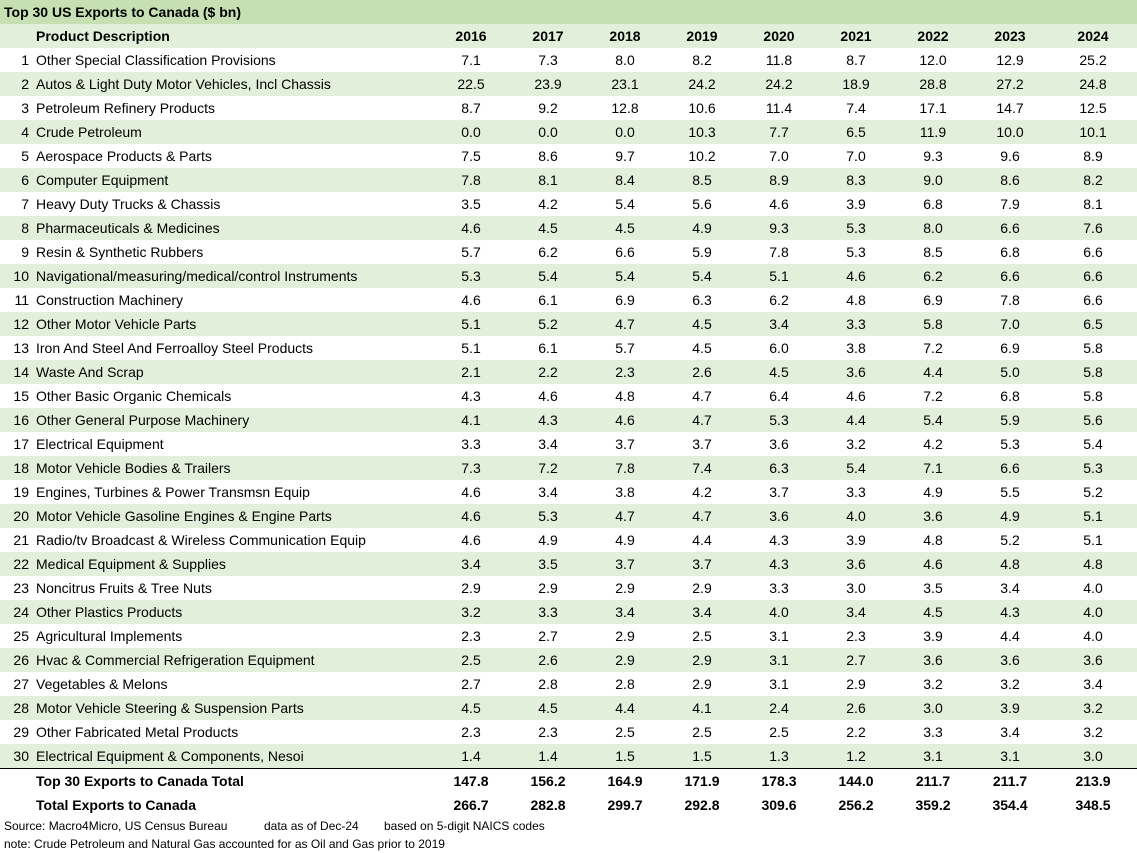 The width and height of the screenshot is (1137, 853). I want to click on product-name: Computer Equipment, so click(102, 180).